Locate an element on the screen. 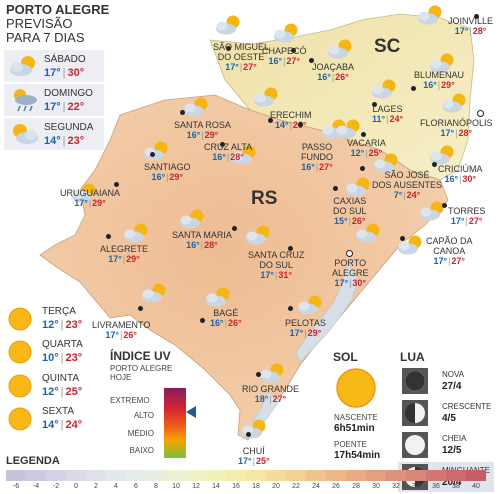 This screenshot has height=494, width=500. city-name: VACARIA is located at coordinates (366, 143).